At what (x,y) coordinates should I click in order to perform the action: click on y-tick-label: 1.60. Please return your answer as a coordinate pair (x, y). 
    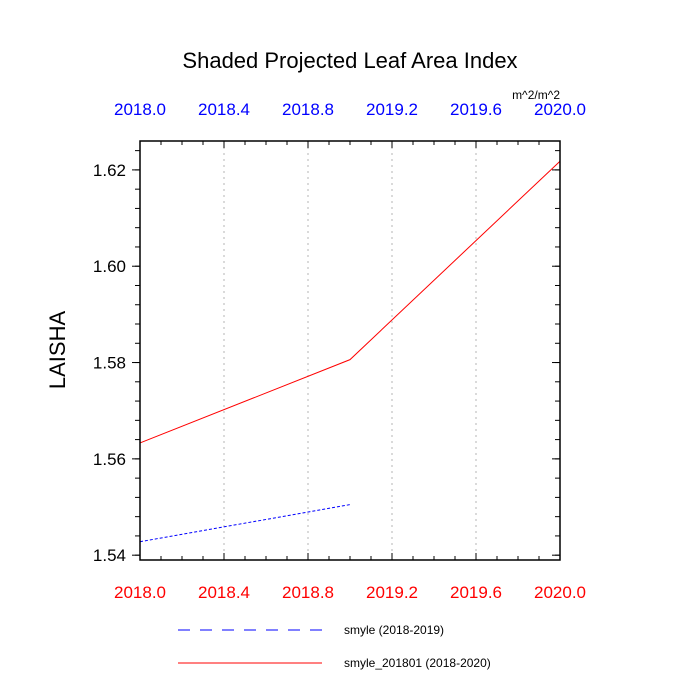
    Looking at the image, I should click on (109, 266).